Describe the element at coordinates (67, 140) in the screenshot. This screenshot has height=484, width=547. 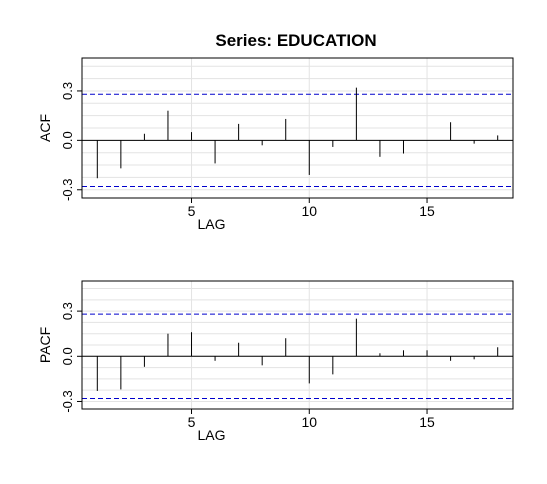
I see `acf-y-tick-label: 0.0` at that location.